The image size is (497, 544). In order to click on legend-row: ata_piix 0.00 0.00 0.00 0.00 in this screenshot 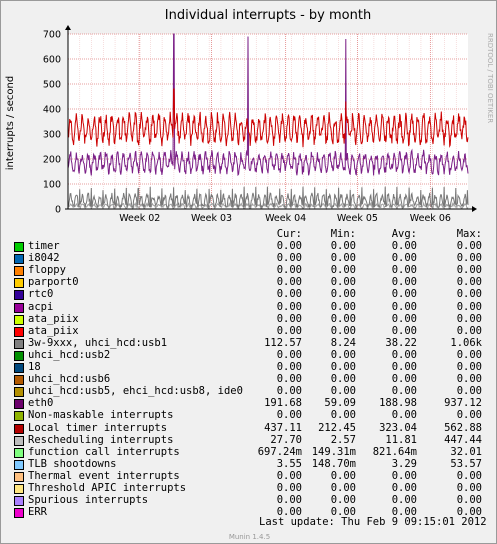, I will do `click(248, 330)`.